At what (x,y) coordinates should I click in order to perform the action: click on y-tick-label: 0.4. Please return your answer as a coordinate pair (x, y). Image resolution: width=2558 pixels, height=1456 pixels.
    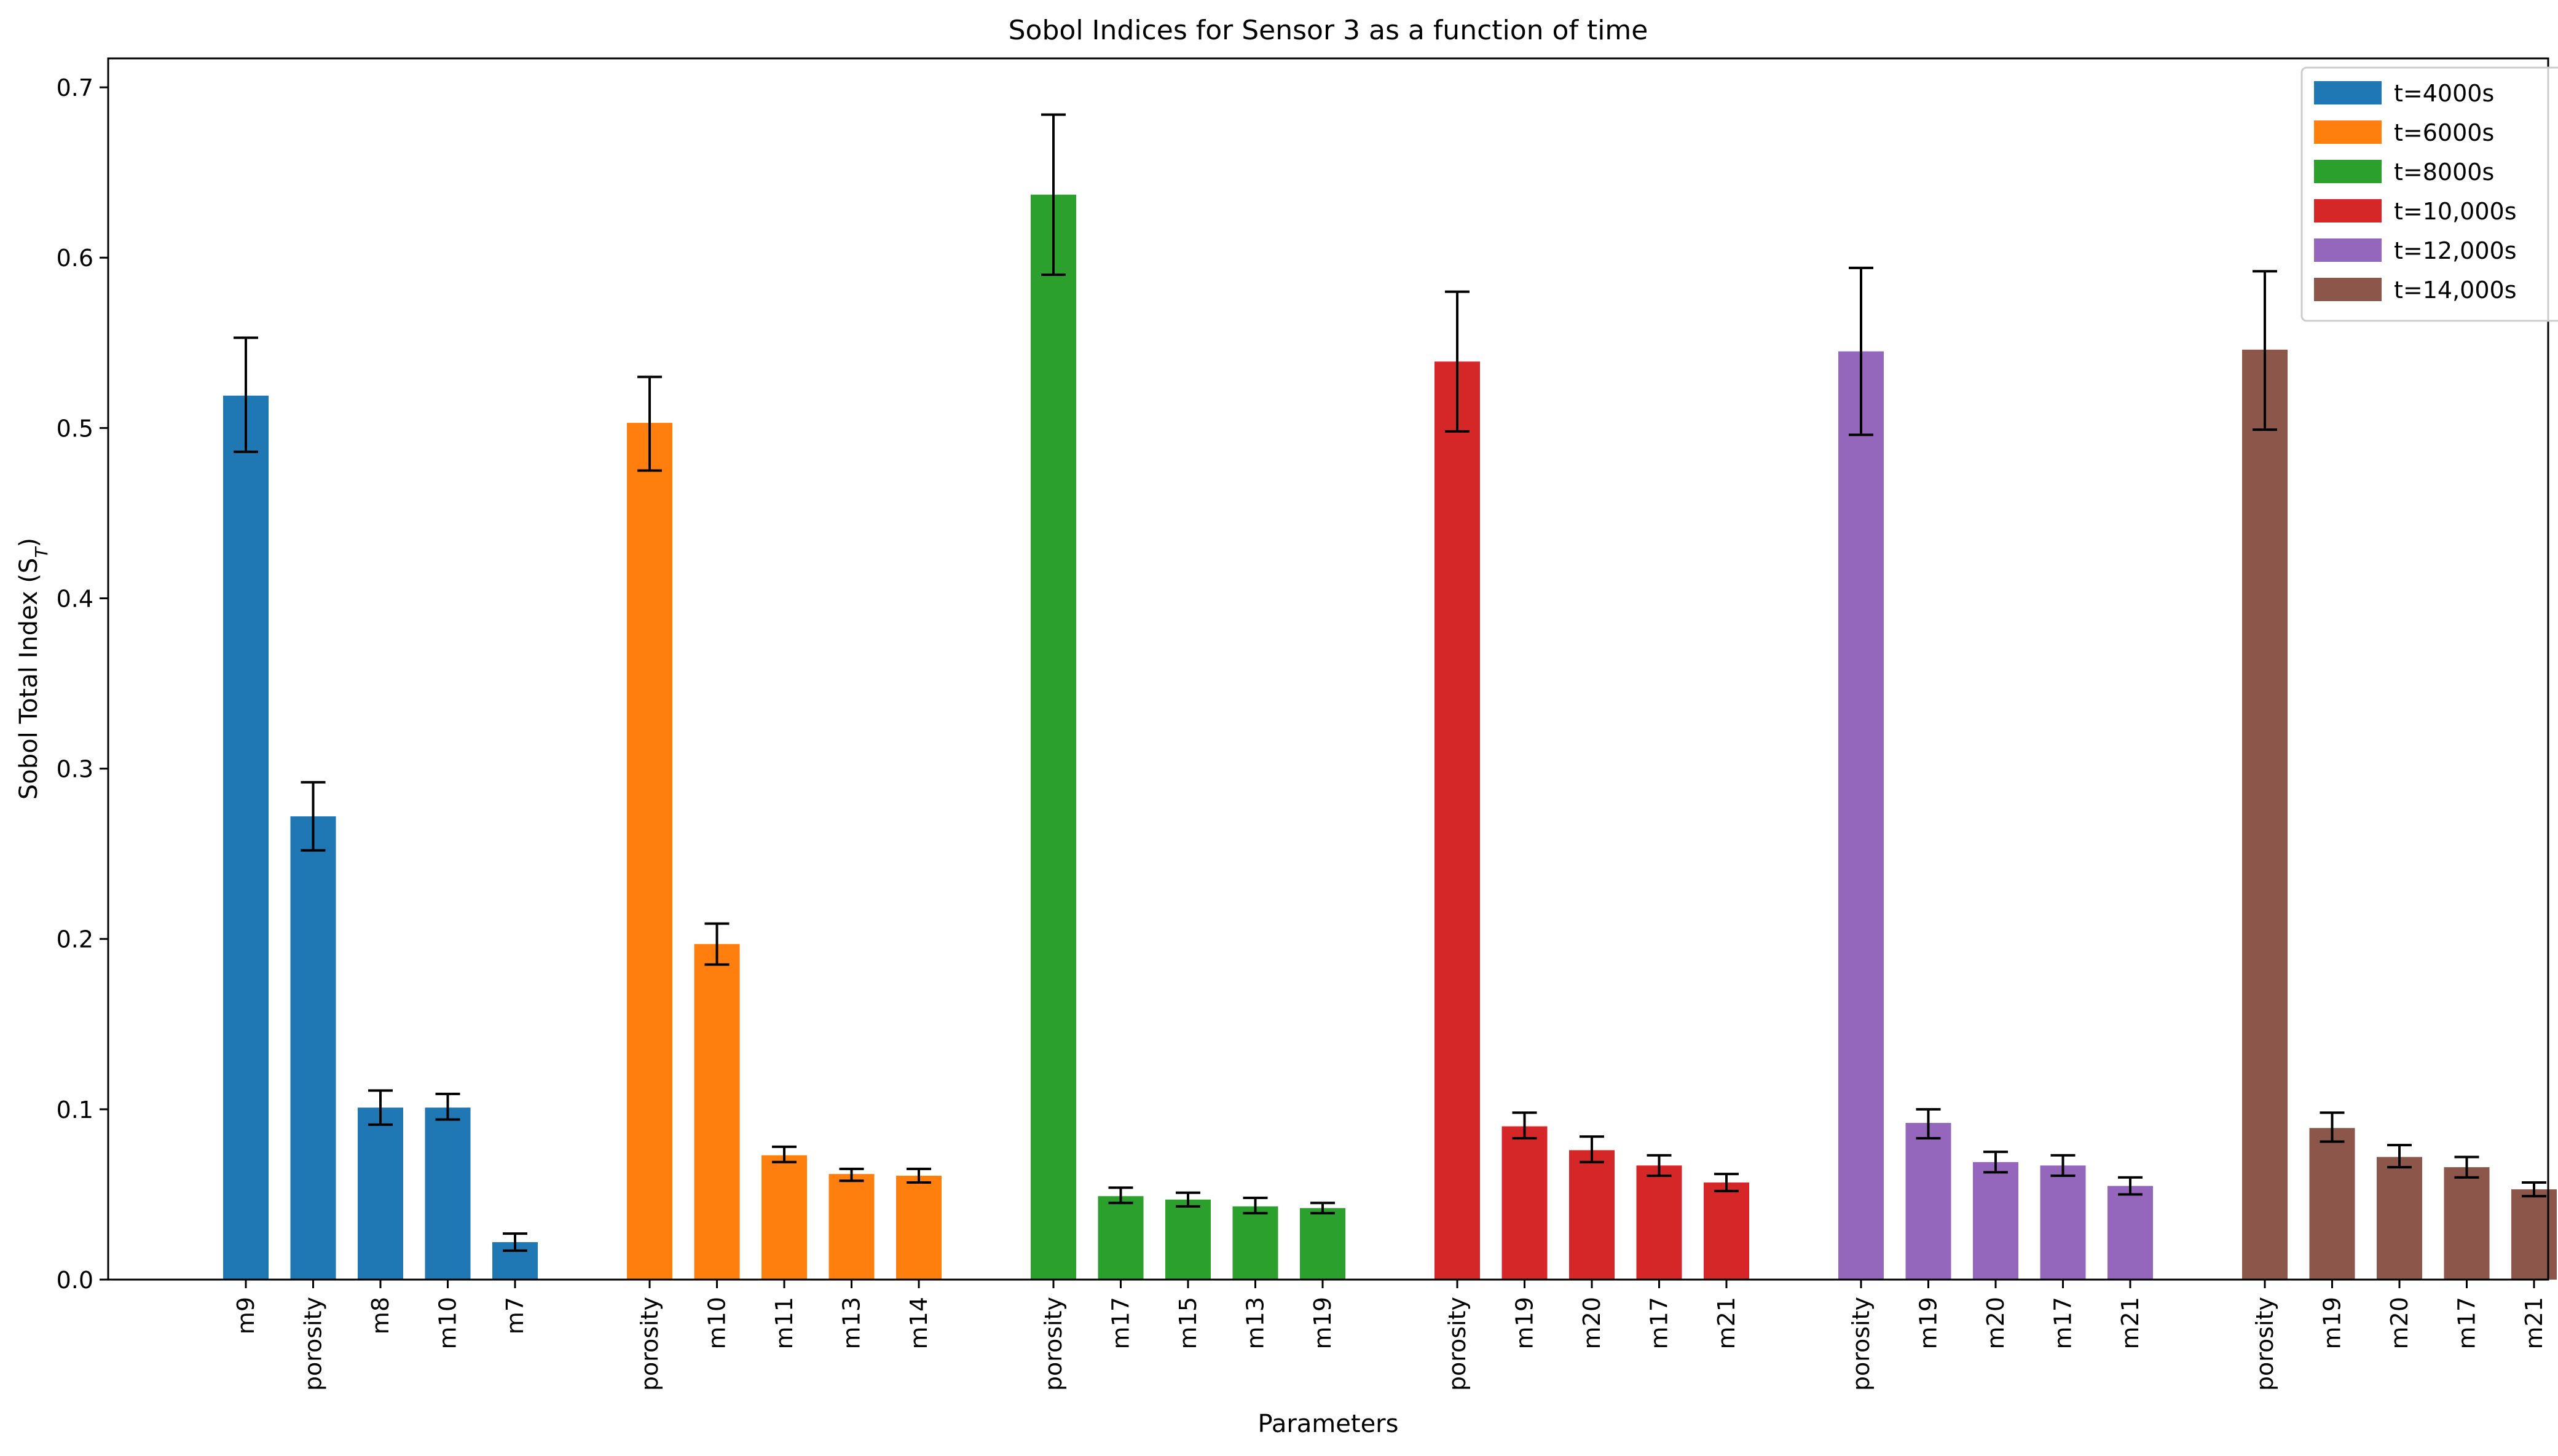
    Looking at the image, I should click on (75, 598).